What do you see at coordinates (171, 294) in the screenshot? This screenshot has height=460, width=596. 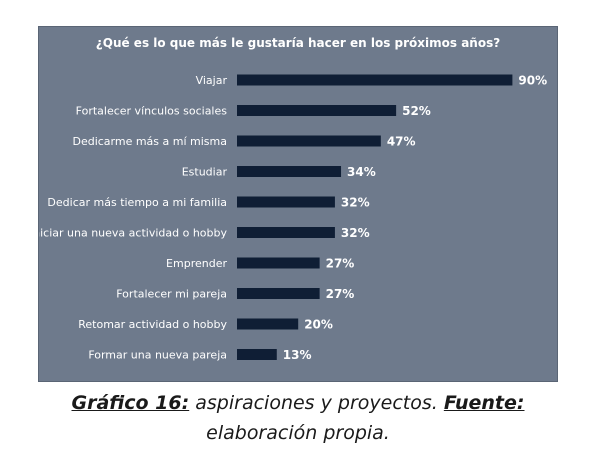 I see `category-label: Fortalecer mi pareja` at bounding box center [171, 294].